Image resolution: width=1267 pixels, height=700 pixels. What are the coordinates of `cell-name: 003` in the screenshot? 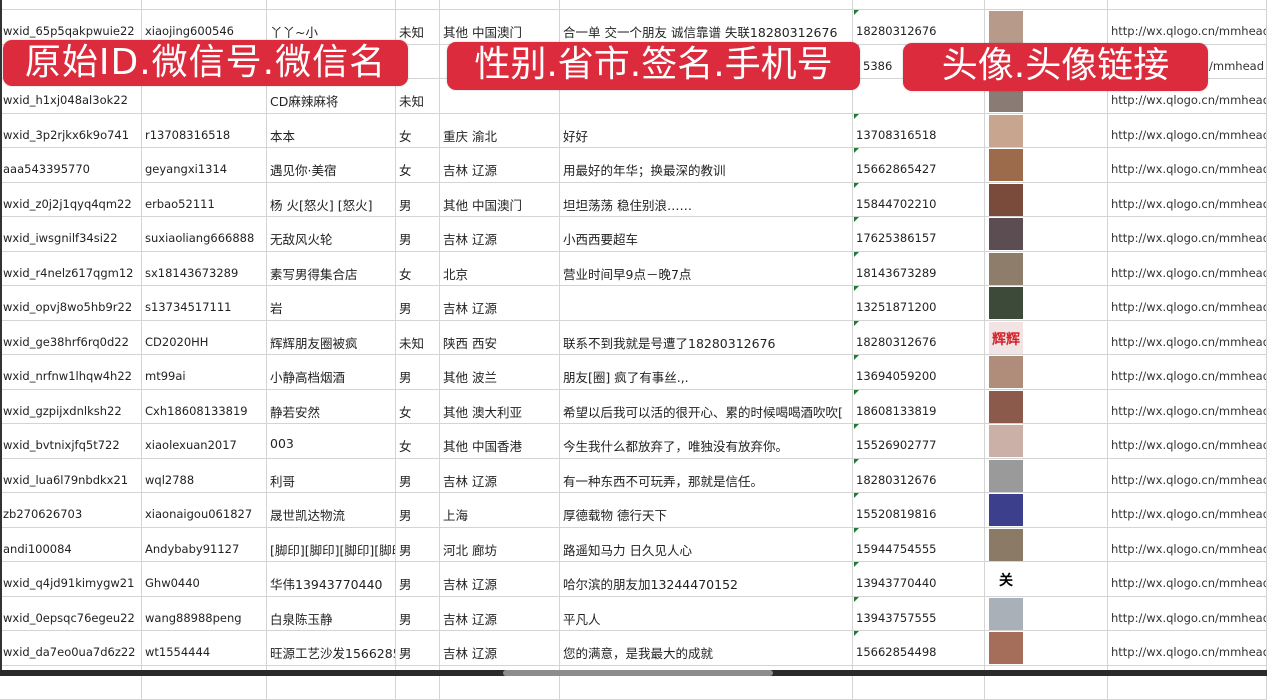 It's located at (331, 441).